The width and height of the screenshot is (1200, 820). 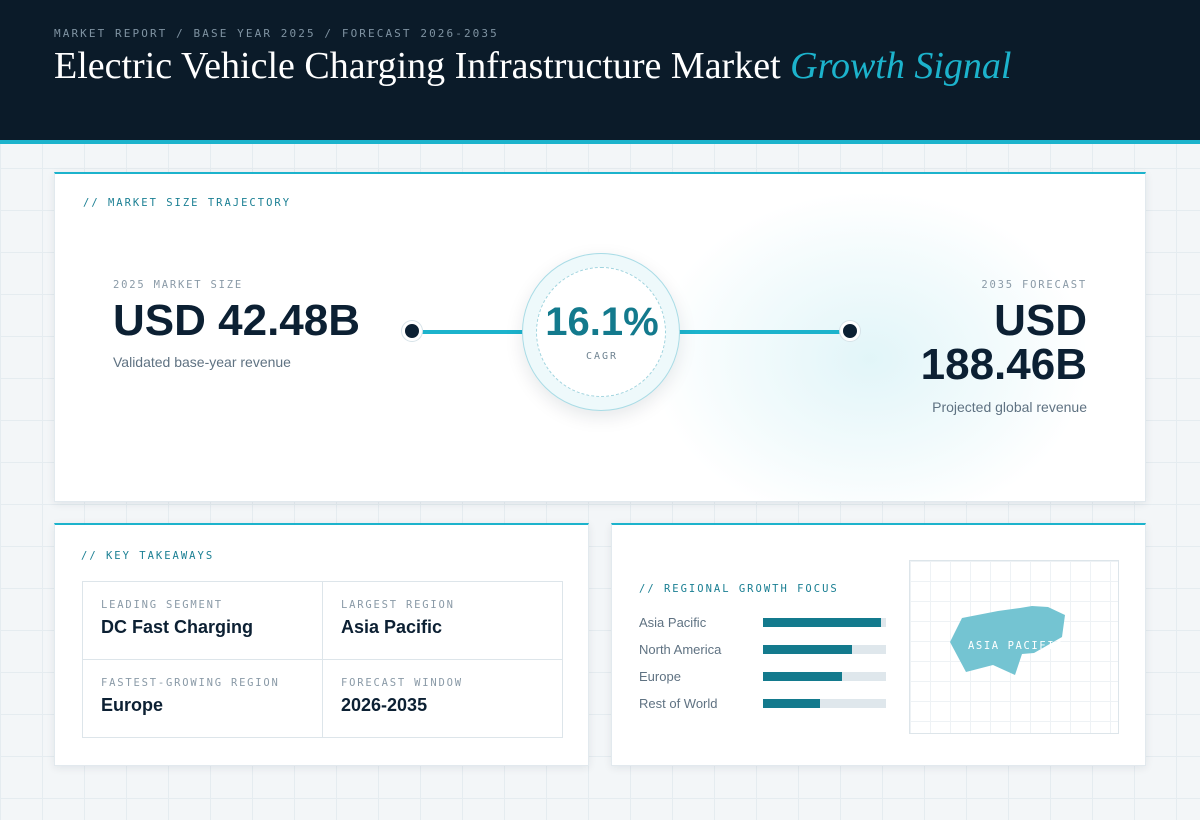 What do you see at coordinates (148, 556) in the screenshot?
I see `takeaways-section-label: // KEY TAKEAWAYS` at bounding box center [148, 556].